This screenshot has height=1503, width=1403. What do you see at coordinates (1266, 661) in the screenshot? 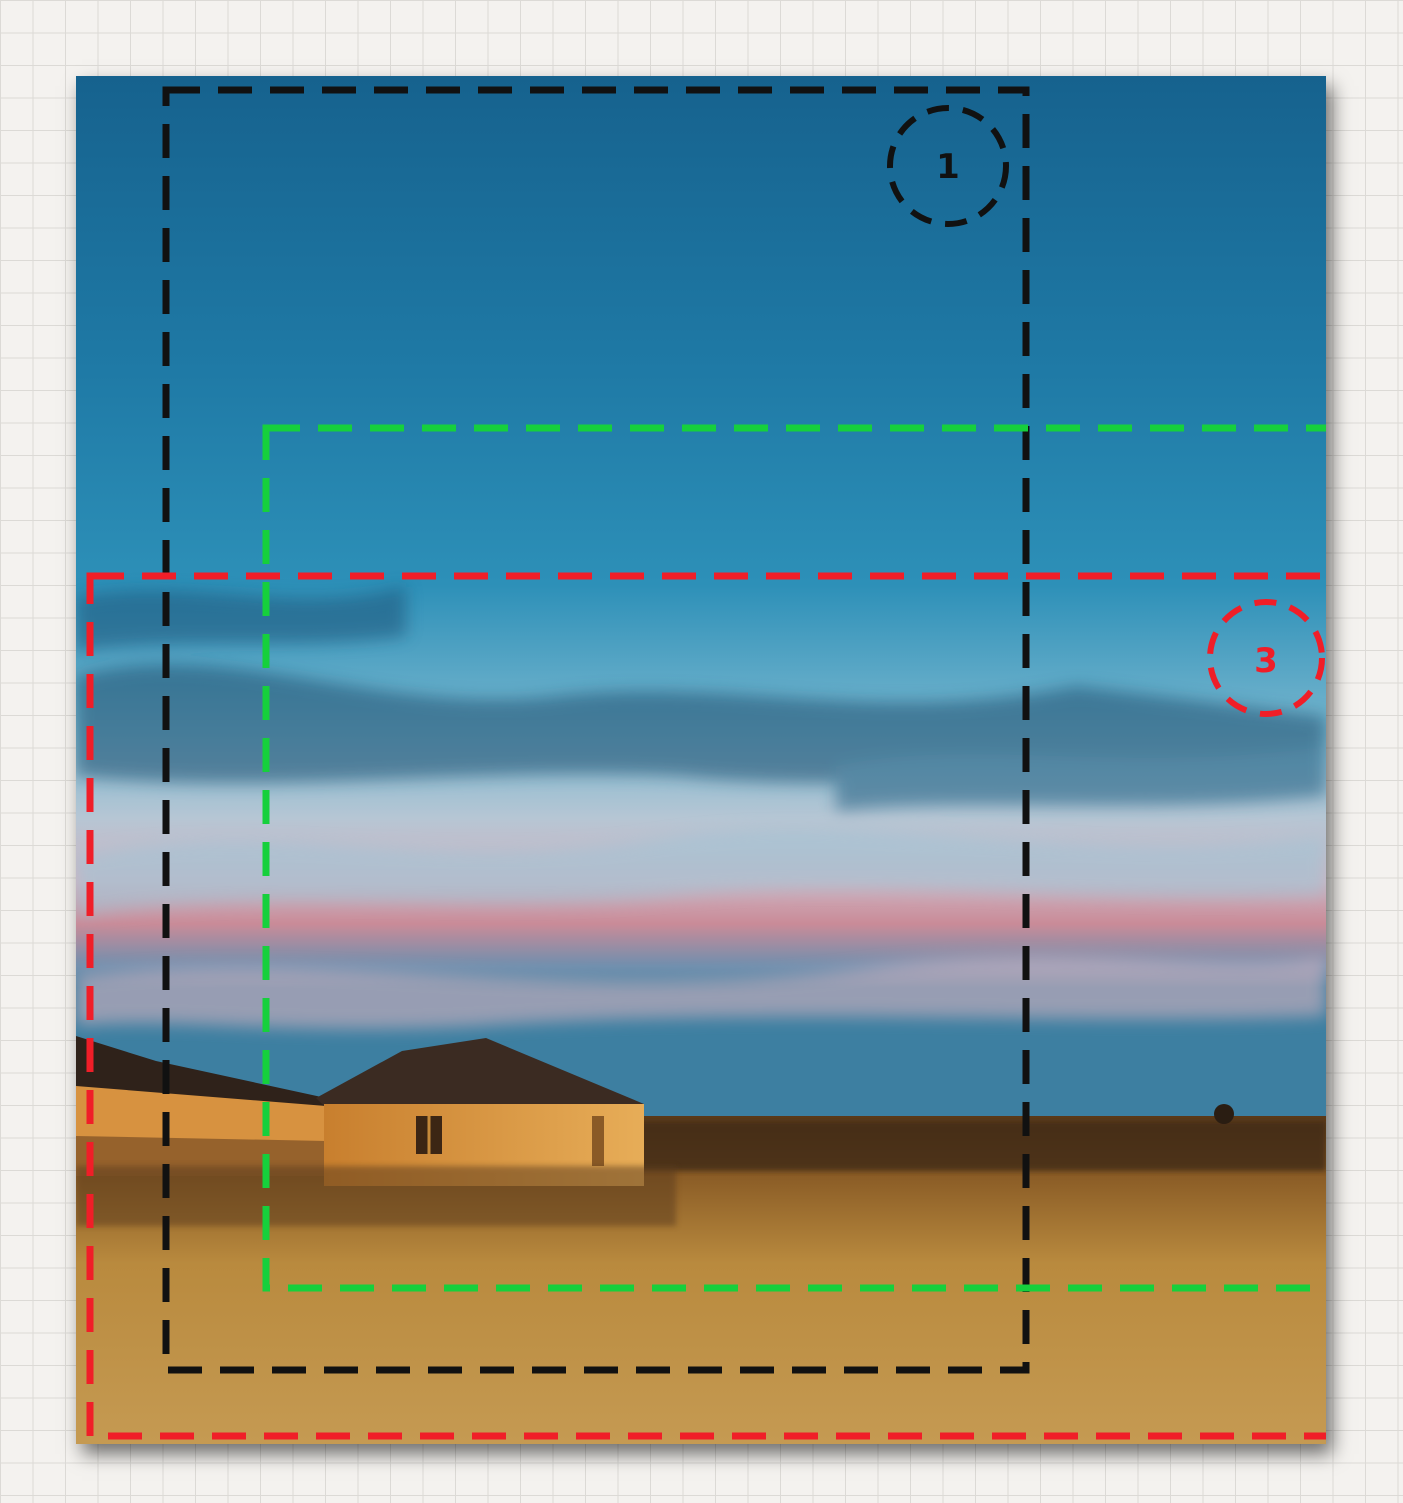
I see `region-3-label: 3` at bounding box center [1266, 661].